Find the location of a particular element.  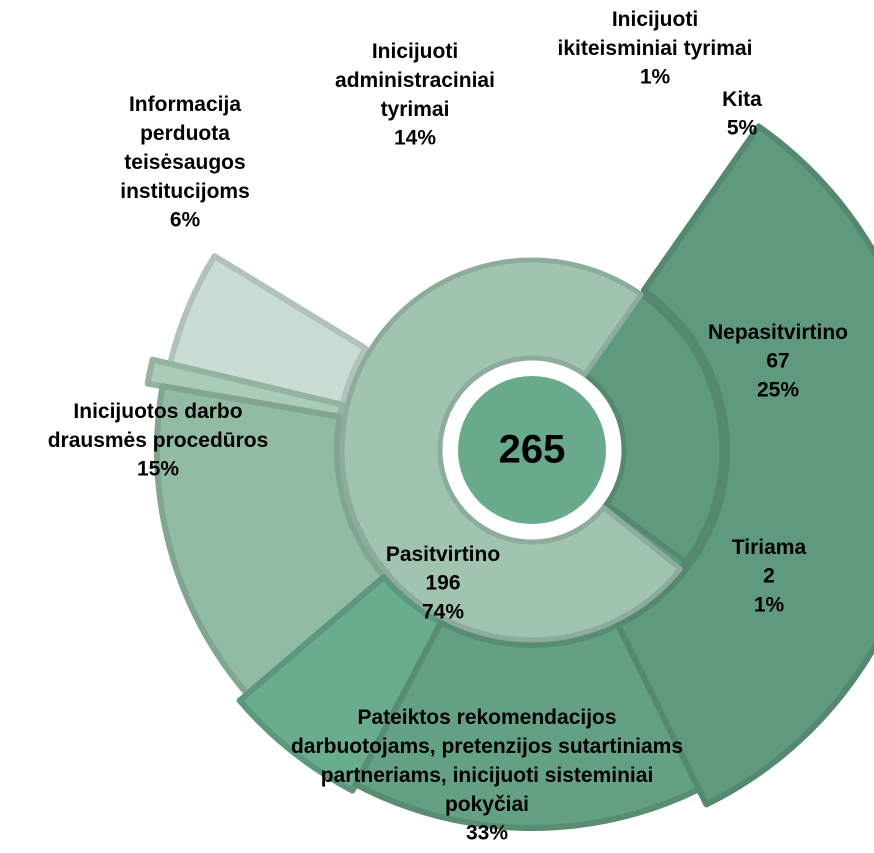

outer-label-value: 33% is located at coordinates (487, 833).